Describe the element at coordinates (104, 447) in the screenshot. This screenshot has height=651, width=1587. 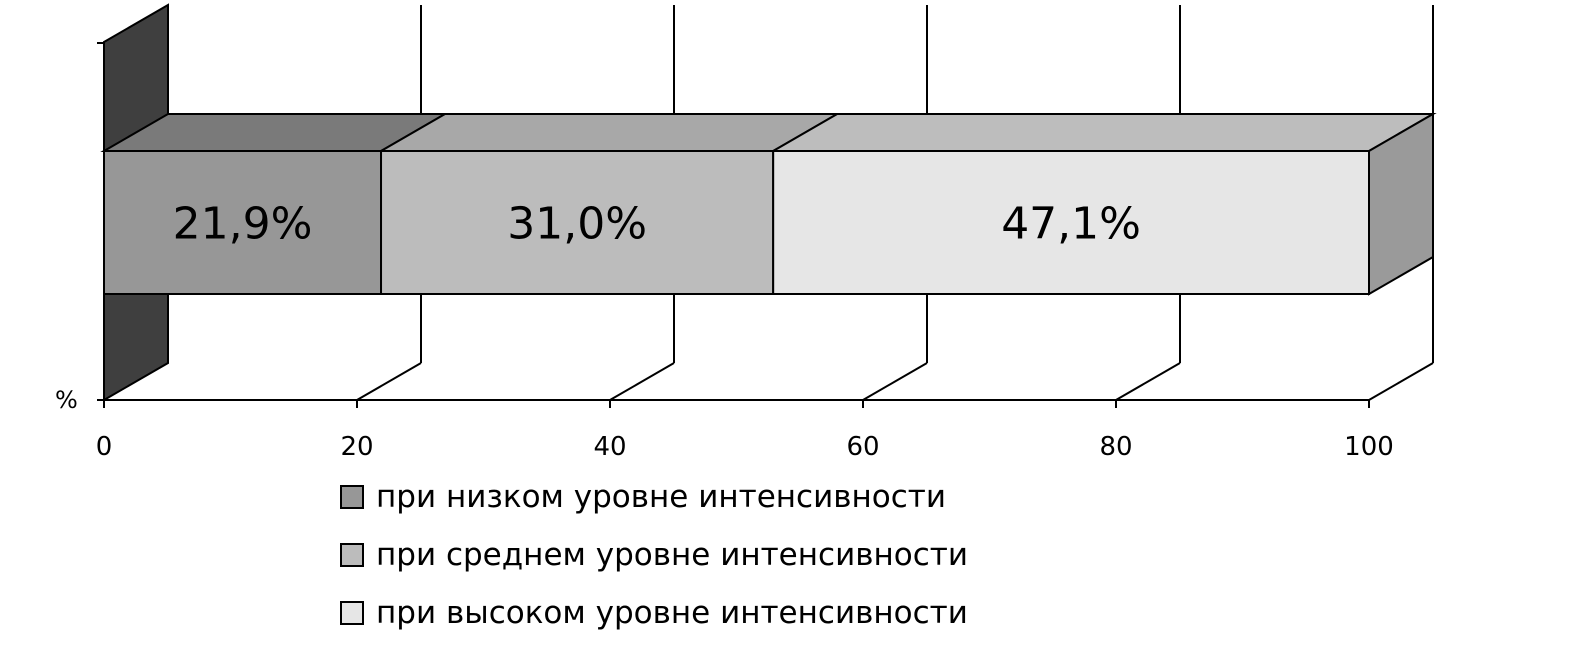
I see `x-tick-label: 0` at that location.